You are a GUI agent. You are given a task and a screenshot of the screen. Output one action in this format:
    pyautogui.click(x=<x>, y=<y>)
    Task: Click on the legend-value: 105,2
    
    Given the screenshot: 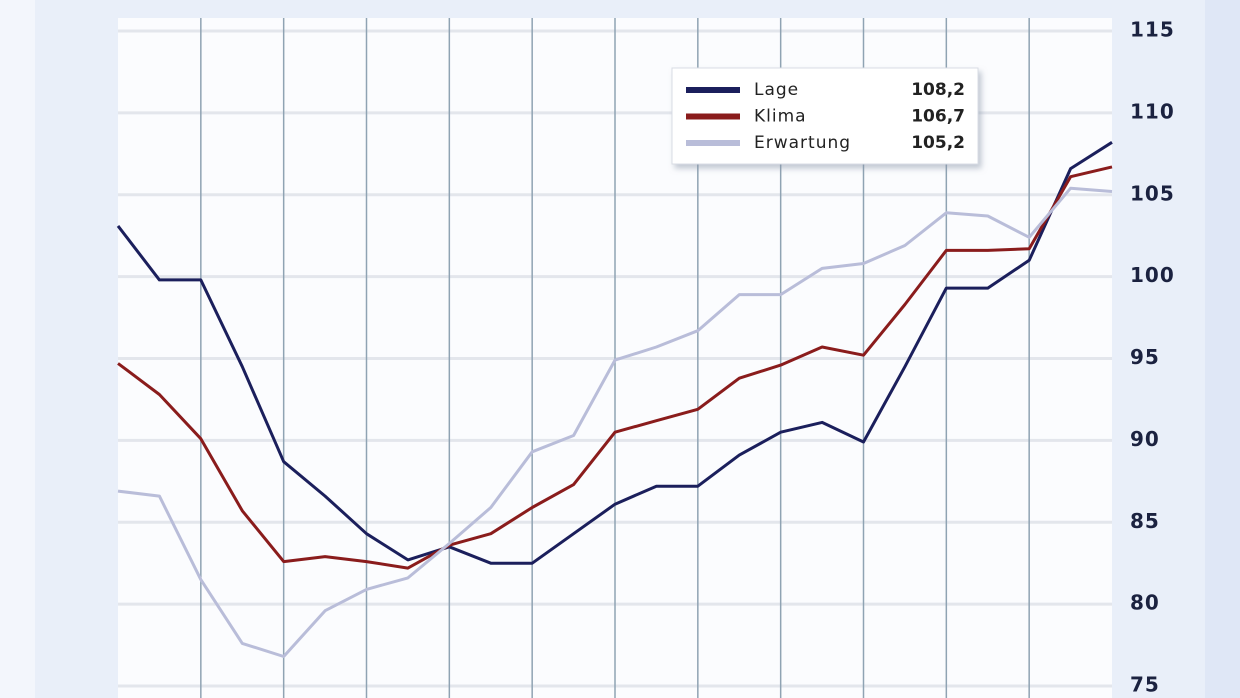 What is the action you would take?
    pyautogui.click(x=938, y=143)
    